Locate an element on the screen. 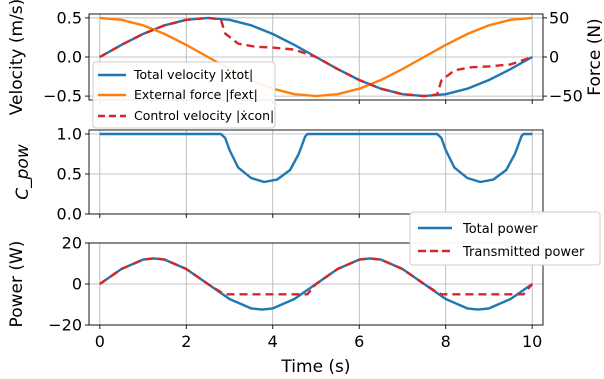  y-tick-label: −20 is located at coordinates (65, 325).